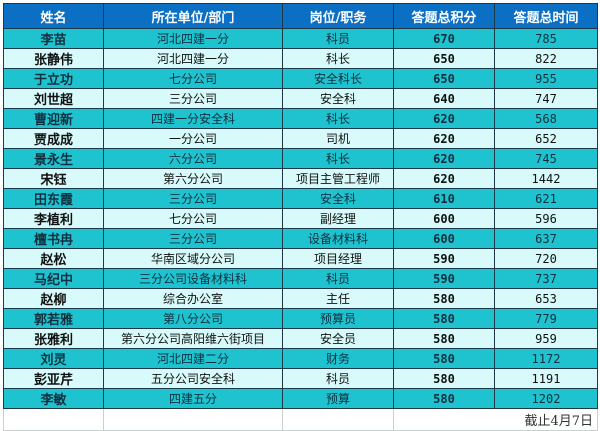 Image resolution: width=600 pixels, height=431 pixels. I want to click on name-cell: 李植利, so click(53, 218).